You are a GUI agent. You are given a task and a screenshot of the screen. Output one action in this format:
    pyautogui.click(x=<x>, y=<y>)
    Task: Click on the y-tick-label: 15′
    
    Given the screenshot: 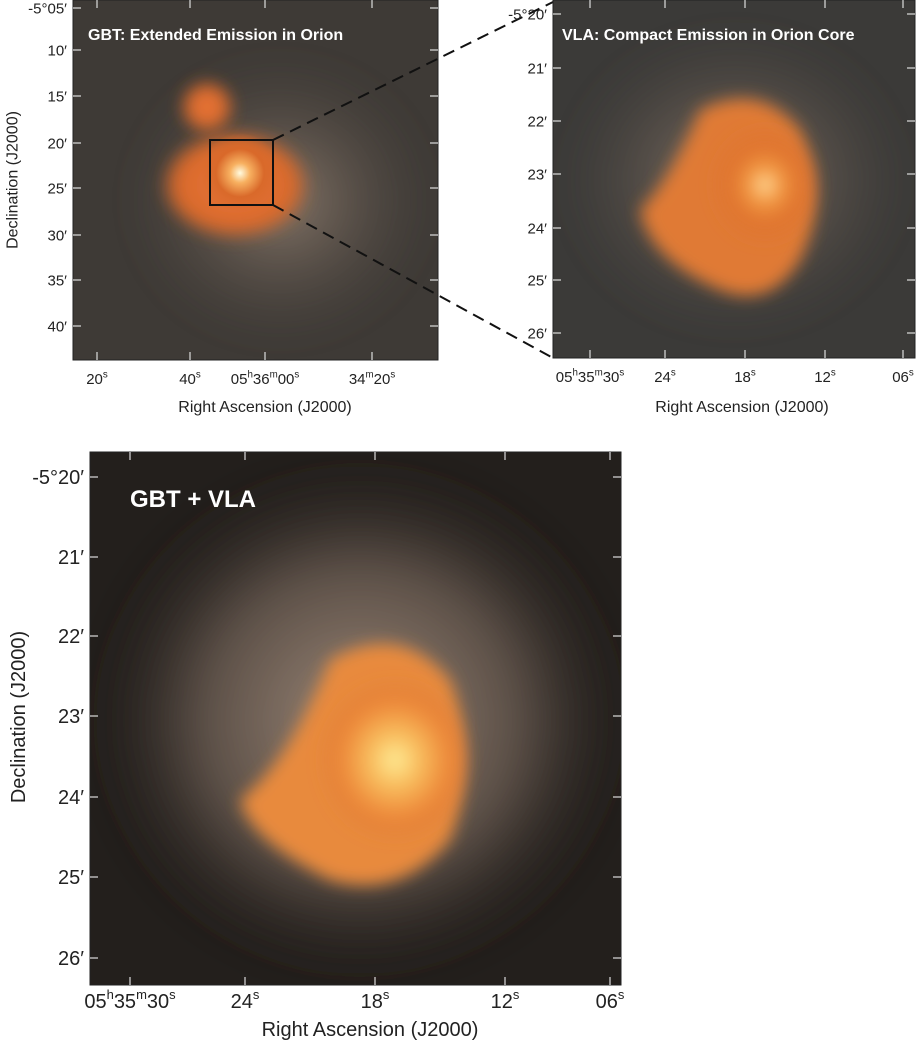 What is the action you would take?
    pyautogui.click(x=58, y=96)
    